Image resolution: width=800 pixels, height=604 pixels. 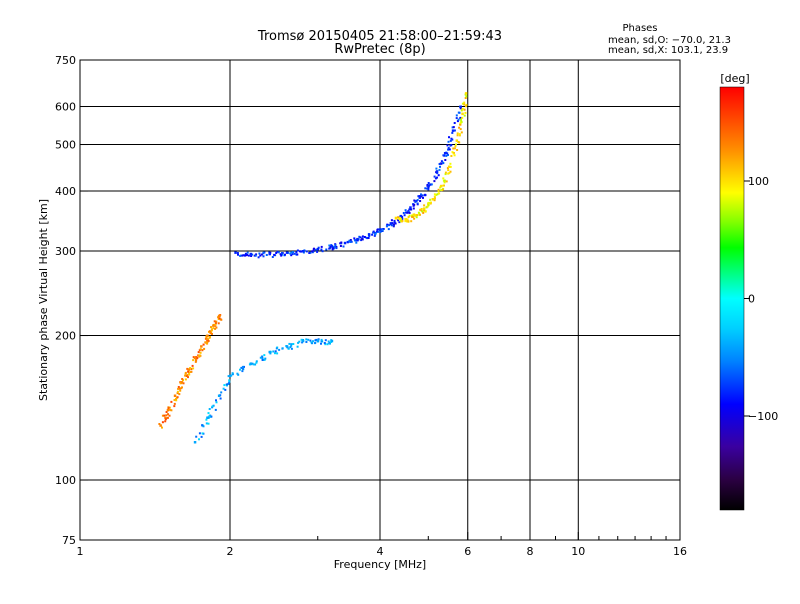 I want to click on x-tick-label: 10, so click(x=578, y=551).